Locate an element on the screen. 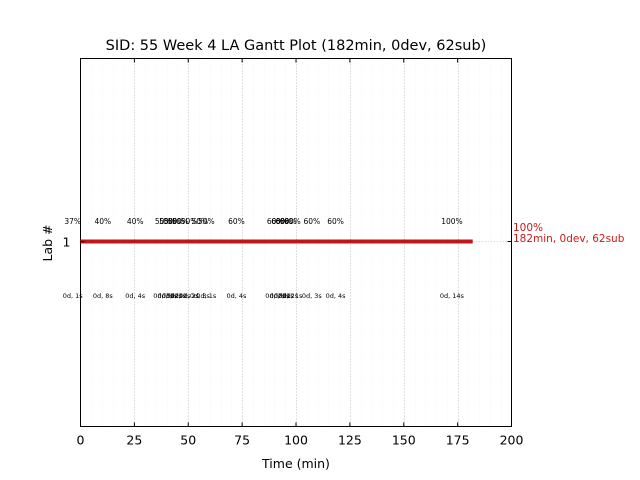 This screenshot has width=640, height=480. x-tick-label: 125 is located at coordinates (350, 440).